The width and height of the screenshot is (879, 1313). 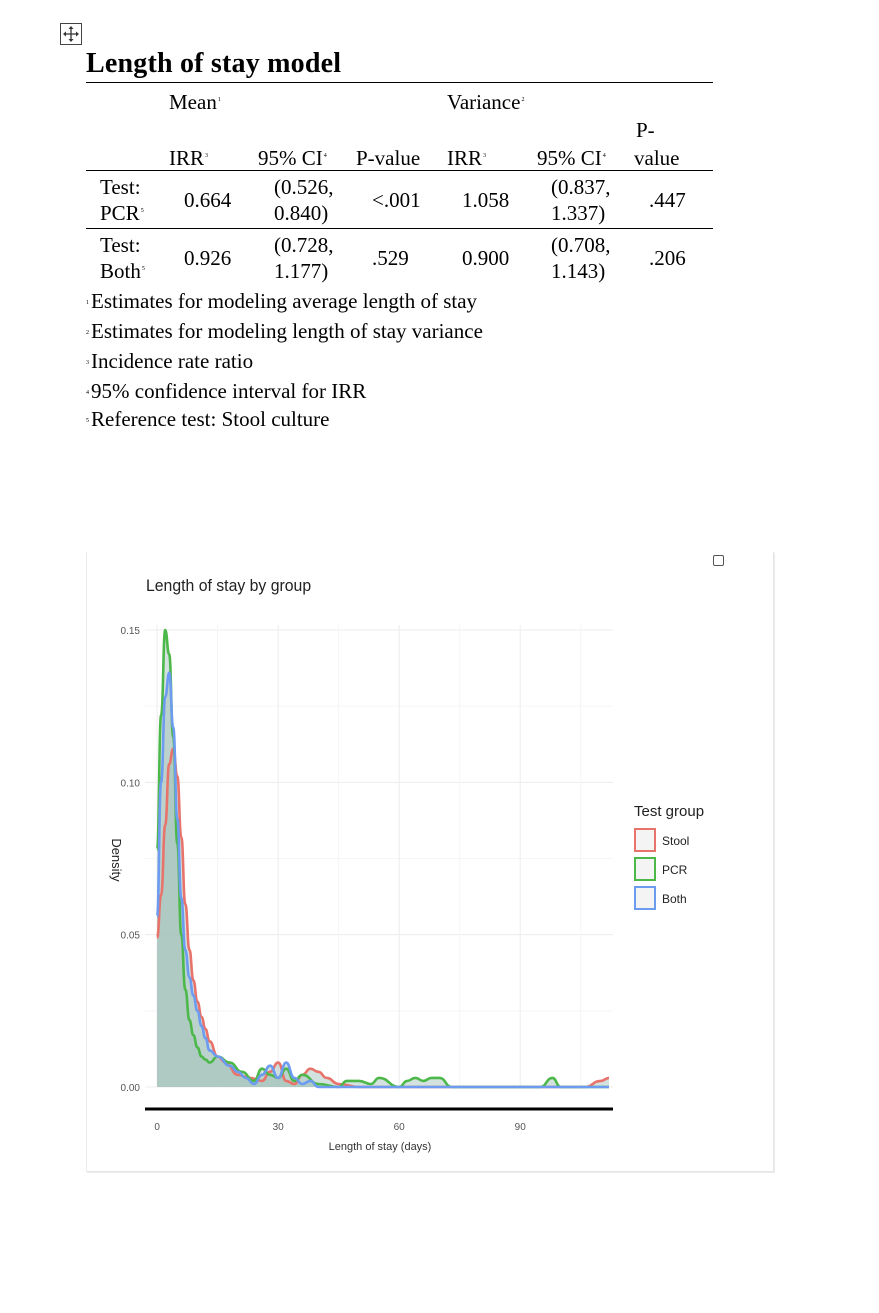 I want to click on mean-ci-line2: 0.840), so click(x=301, y=213).